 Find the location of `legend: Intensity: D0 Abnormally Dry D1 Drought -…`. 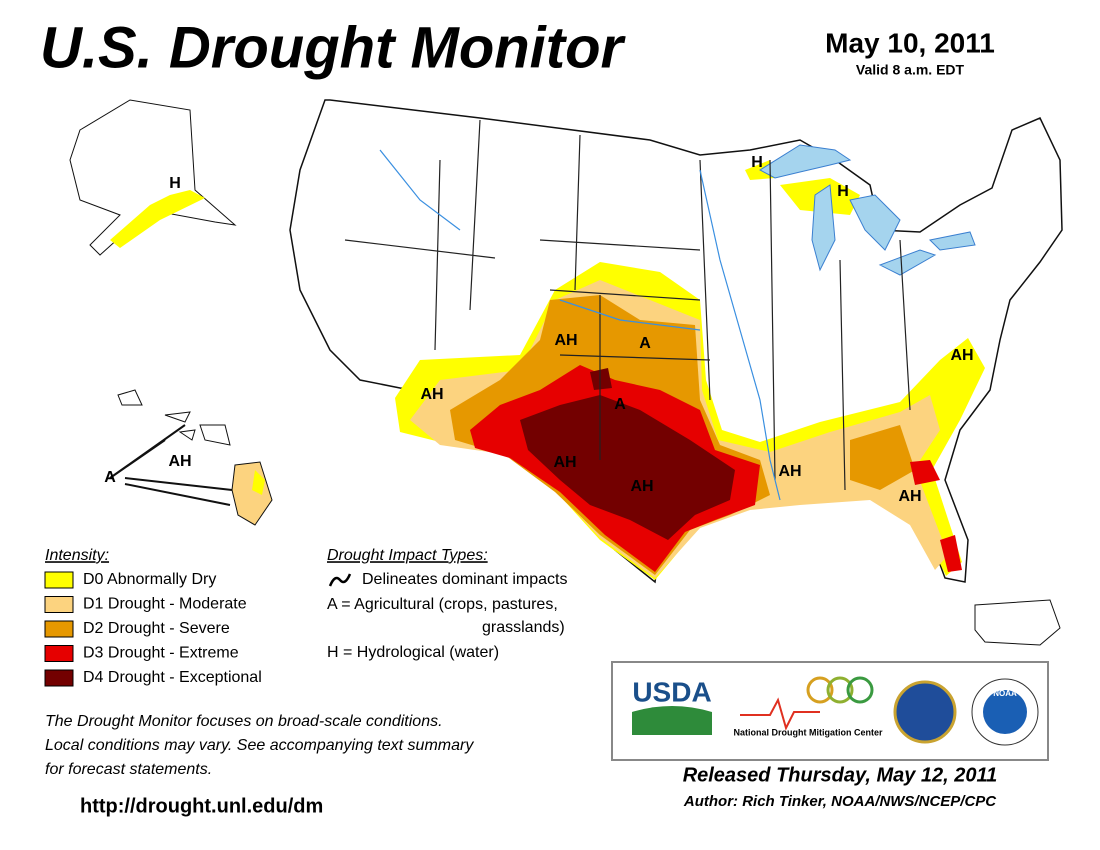

legend: Intensity: D0 Abnormally Dry D1 Drought -… is located at coordinates (153, 617).